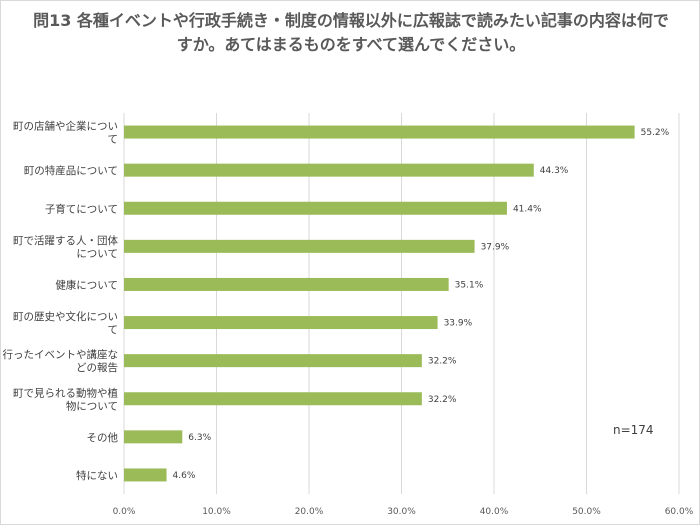  Describe the element at coordinates (679, 512) in the screenshot. I see `x-tick-label: 60.0%` at that location.